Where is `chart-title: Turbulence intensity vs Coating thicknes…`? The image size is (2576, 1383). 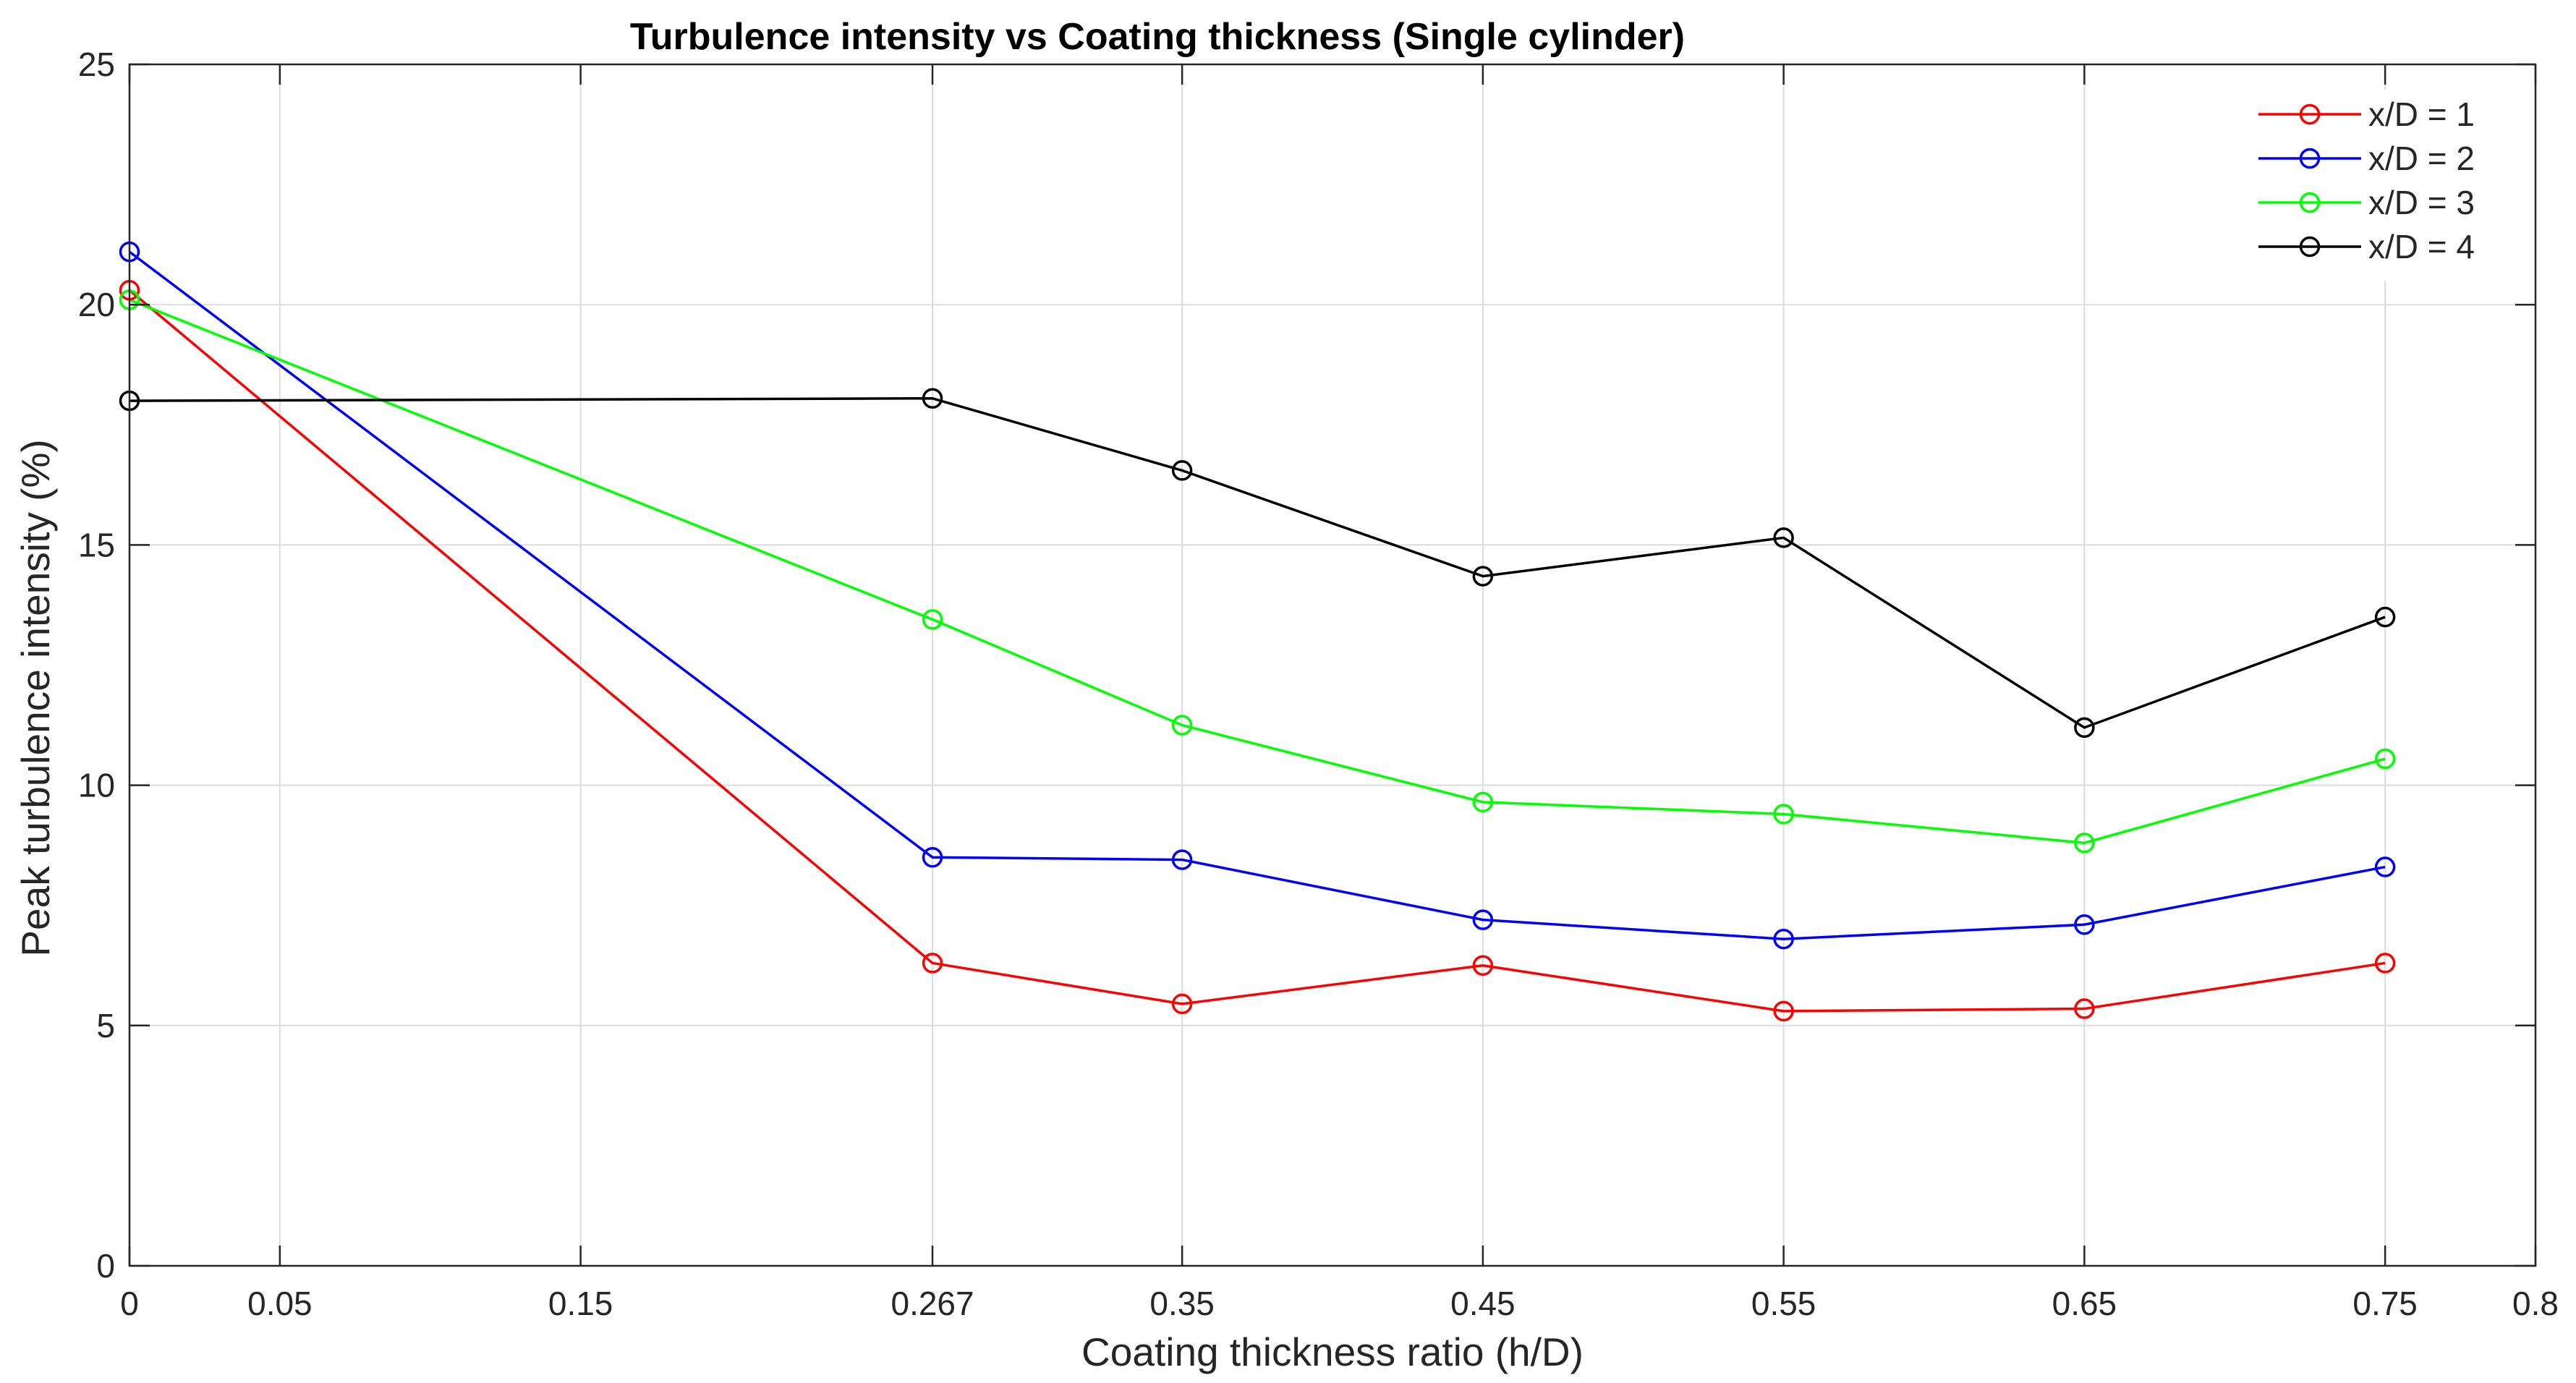 chart-title: Turbulence intensity vs Coating thicknes… is located at coordinates (1157, 37).